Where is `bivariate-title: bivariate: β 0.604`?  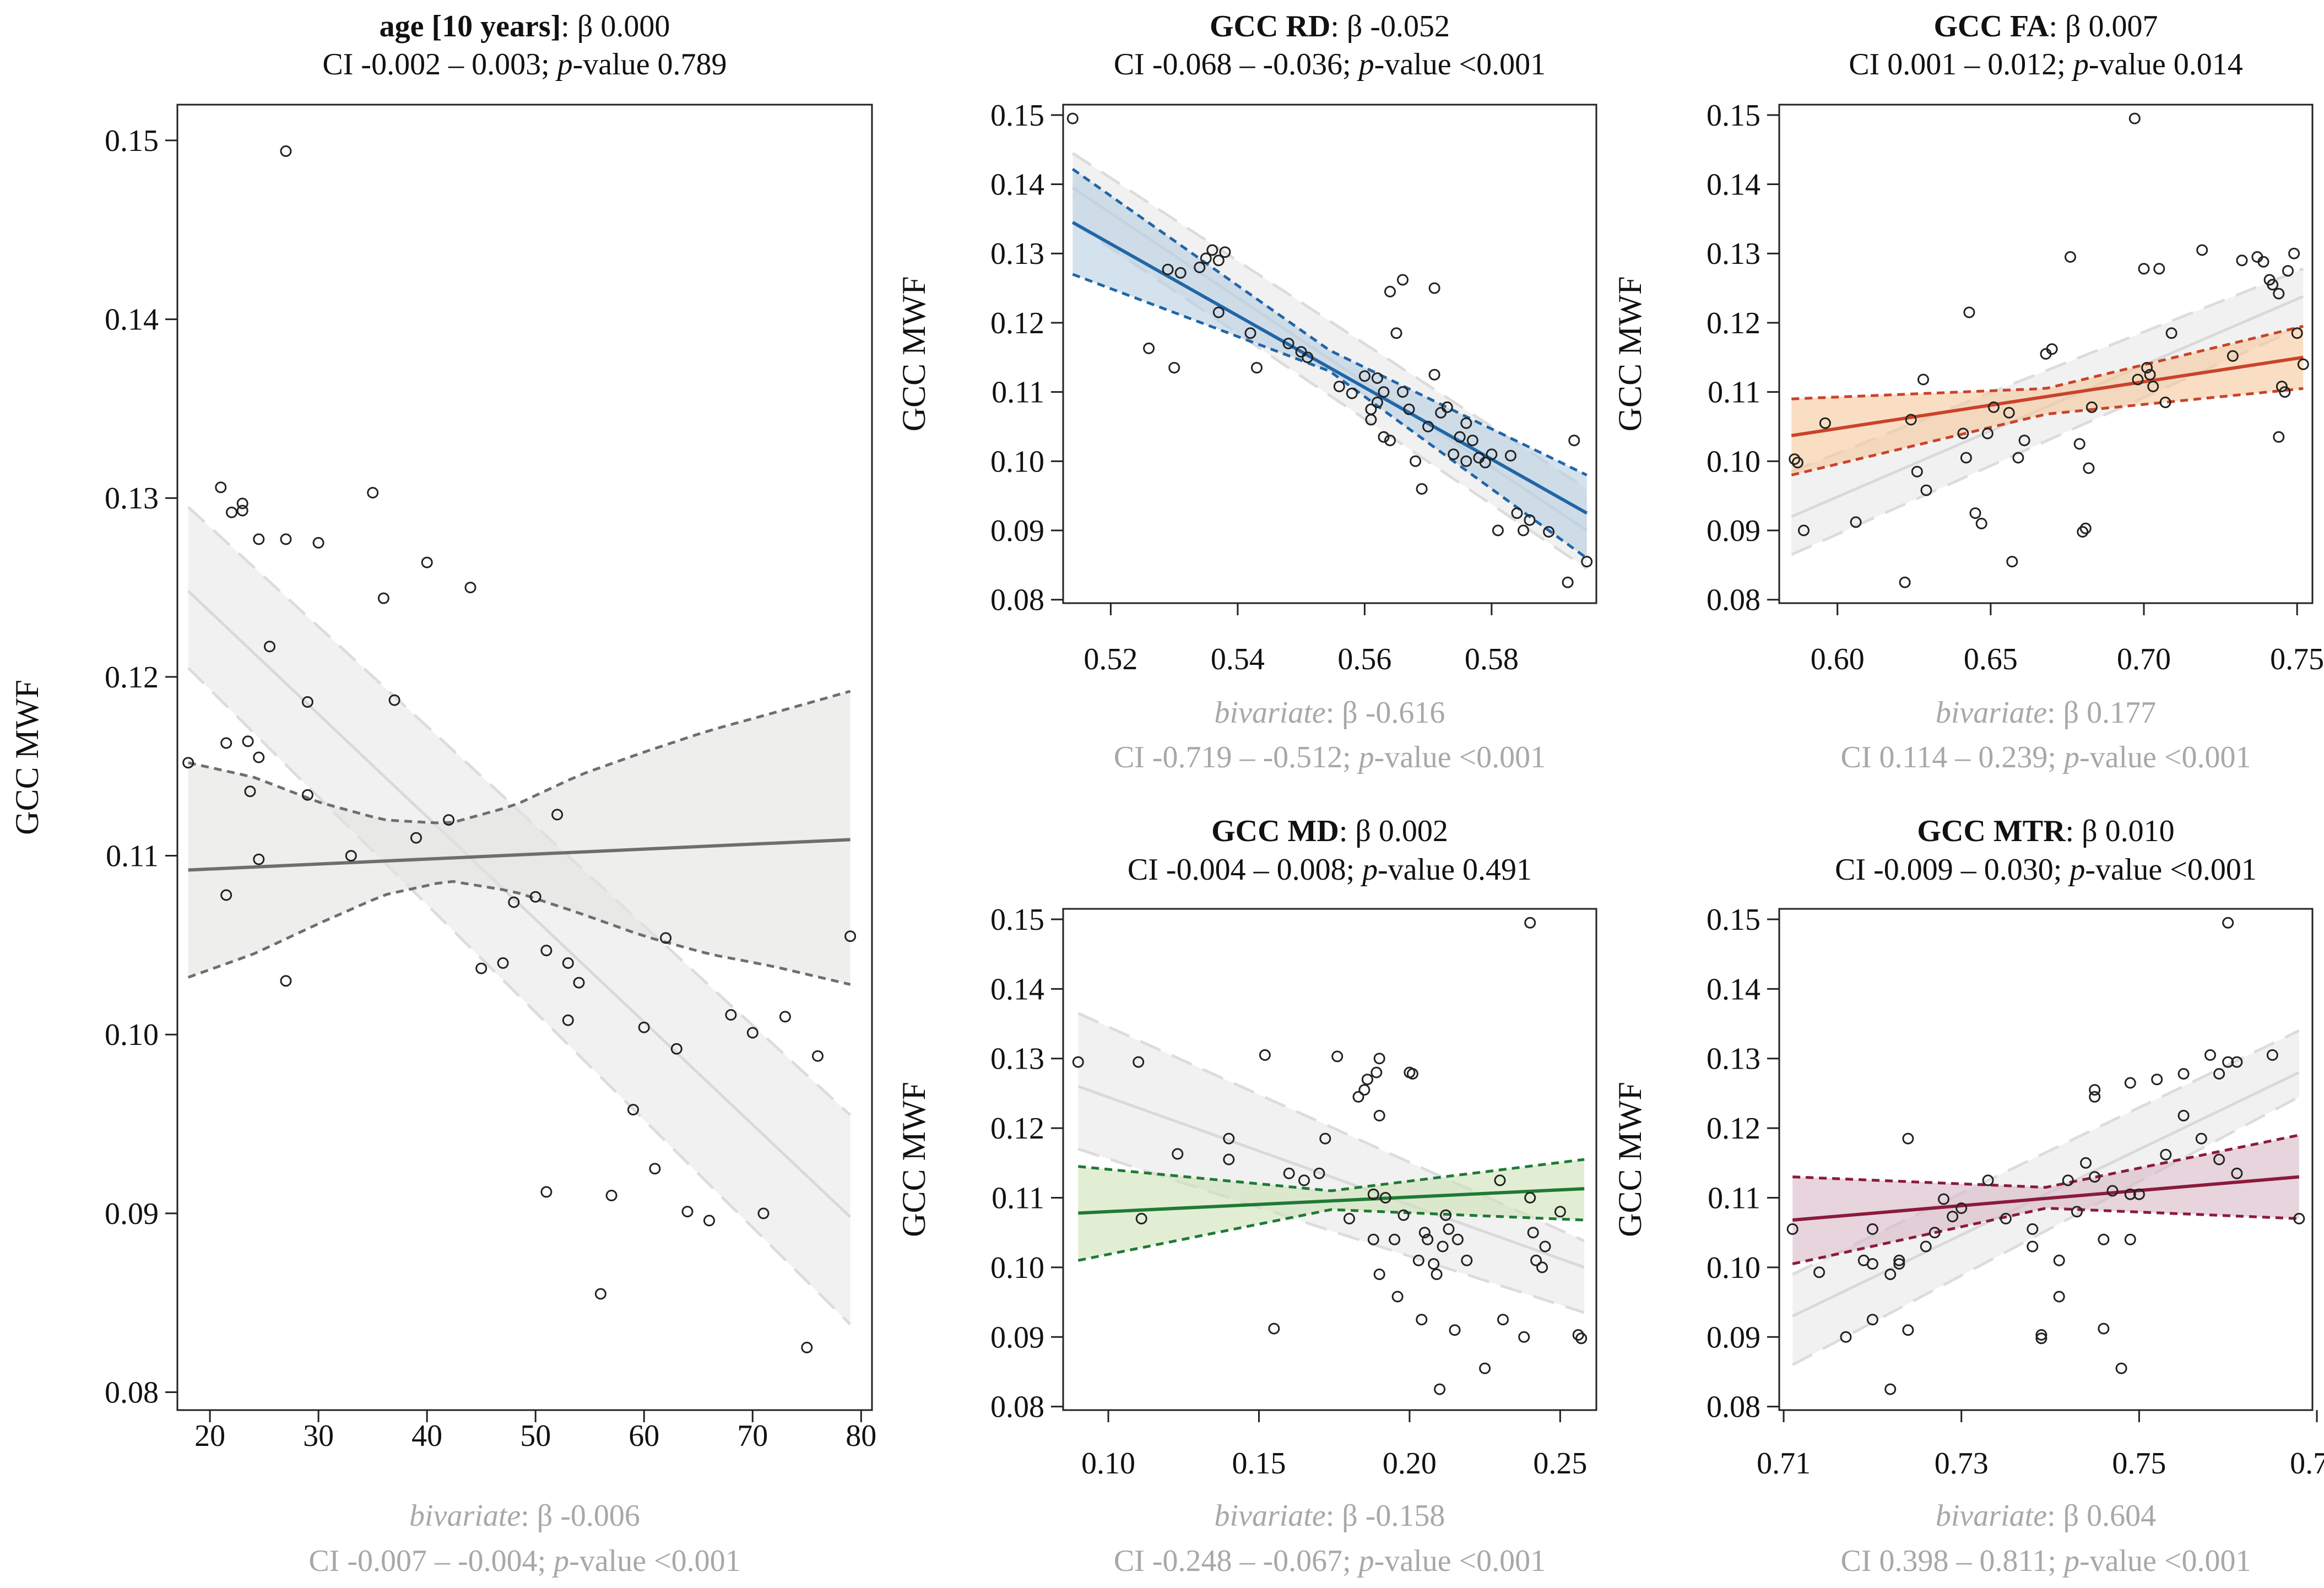 bivariate-title: bivariate: β 0.604 is located at coordinates (2046, 1516).